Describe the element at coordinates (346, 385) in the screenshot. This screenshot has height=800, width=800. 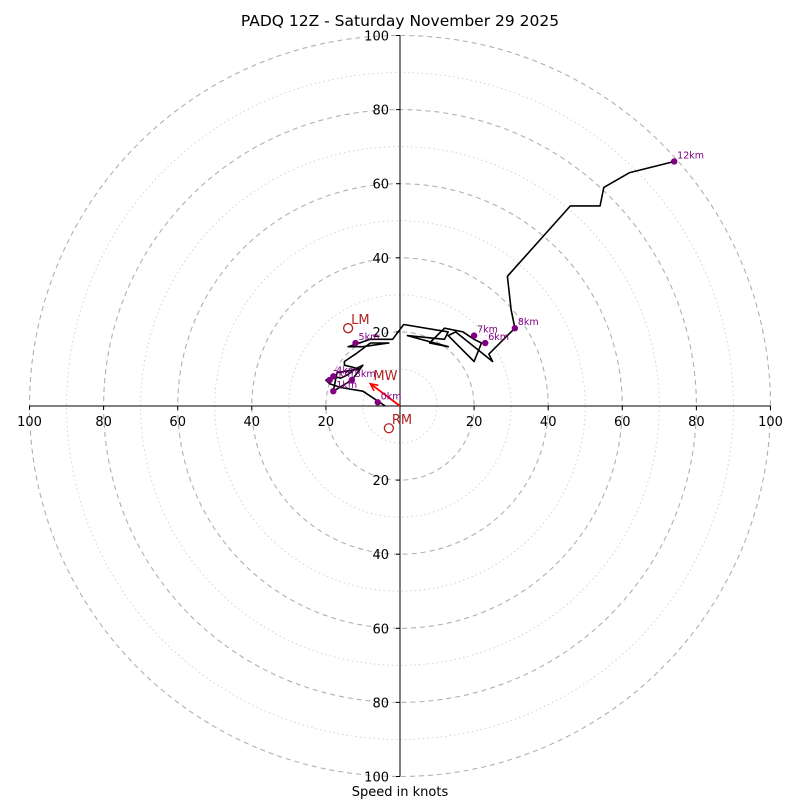
I see `height-label-1km: 1km` at that location.